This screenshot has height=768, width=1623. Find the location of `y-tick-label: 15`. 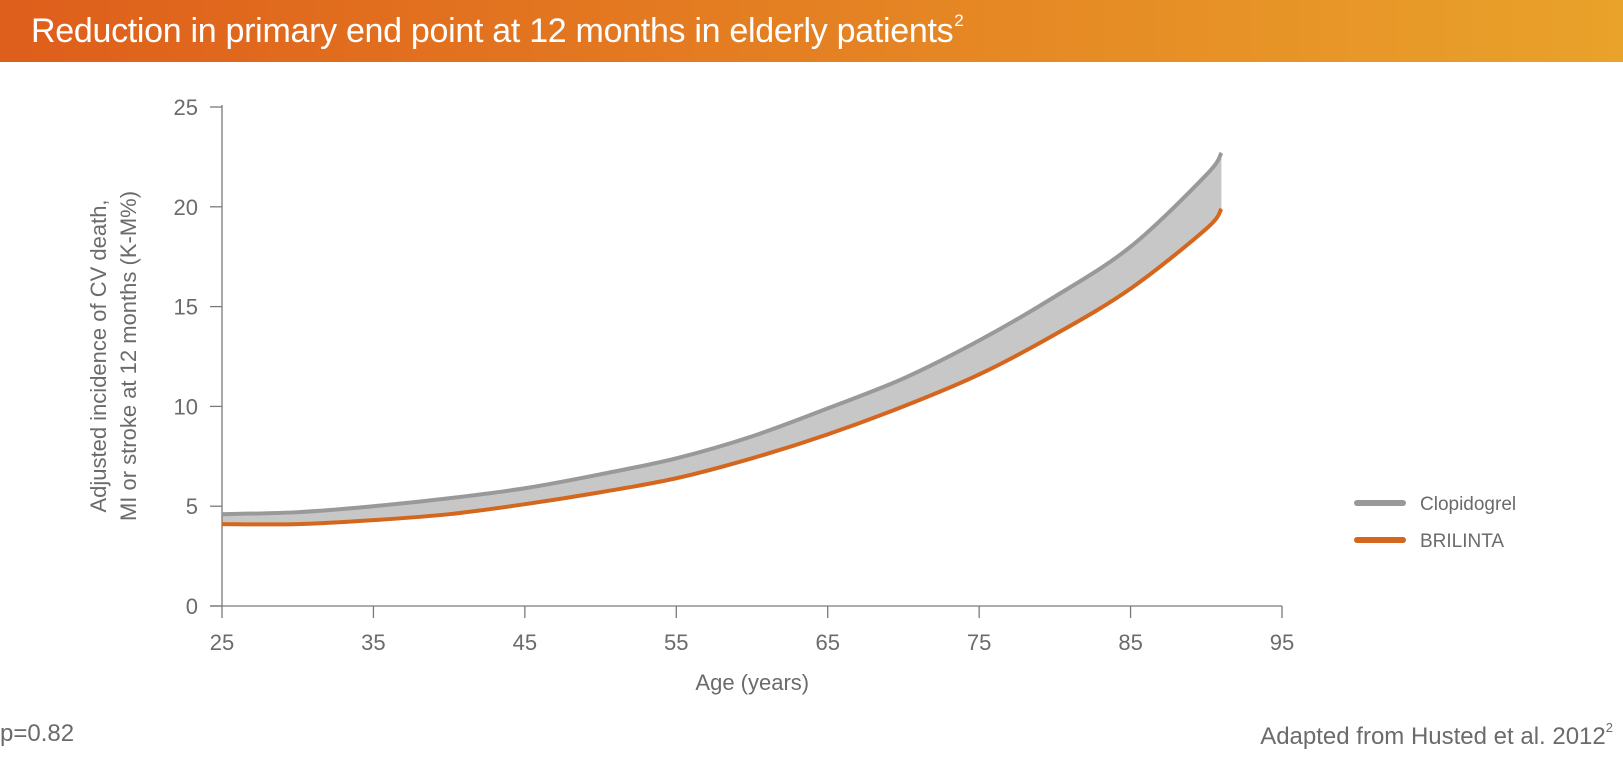

y-tick-label: 15 is located at coordinates (186, 307).